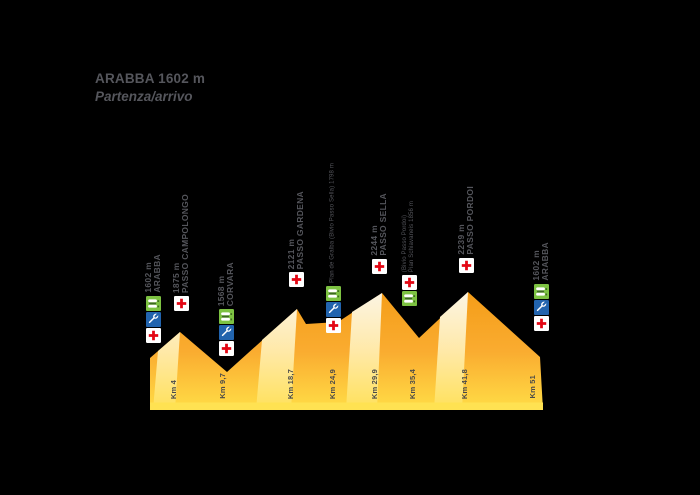 The image size is (700, 495). I want to click on waypoint-5: PASSO SELLA 2244 m, so click(378, 234).